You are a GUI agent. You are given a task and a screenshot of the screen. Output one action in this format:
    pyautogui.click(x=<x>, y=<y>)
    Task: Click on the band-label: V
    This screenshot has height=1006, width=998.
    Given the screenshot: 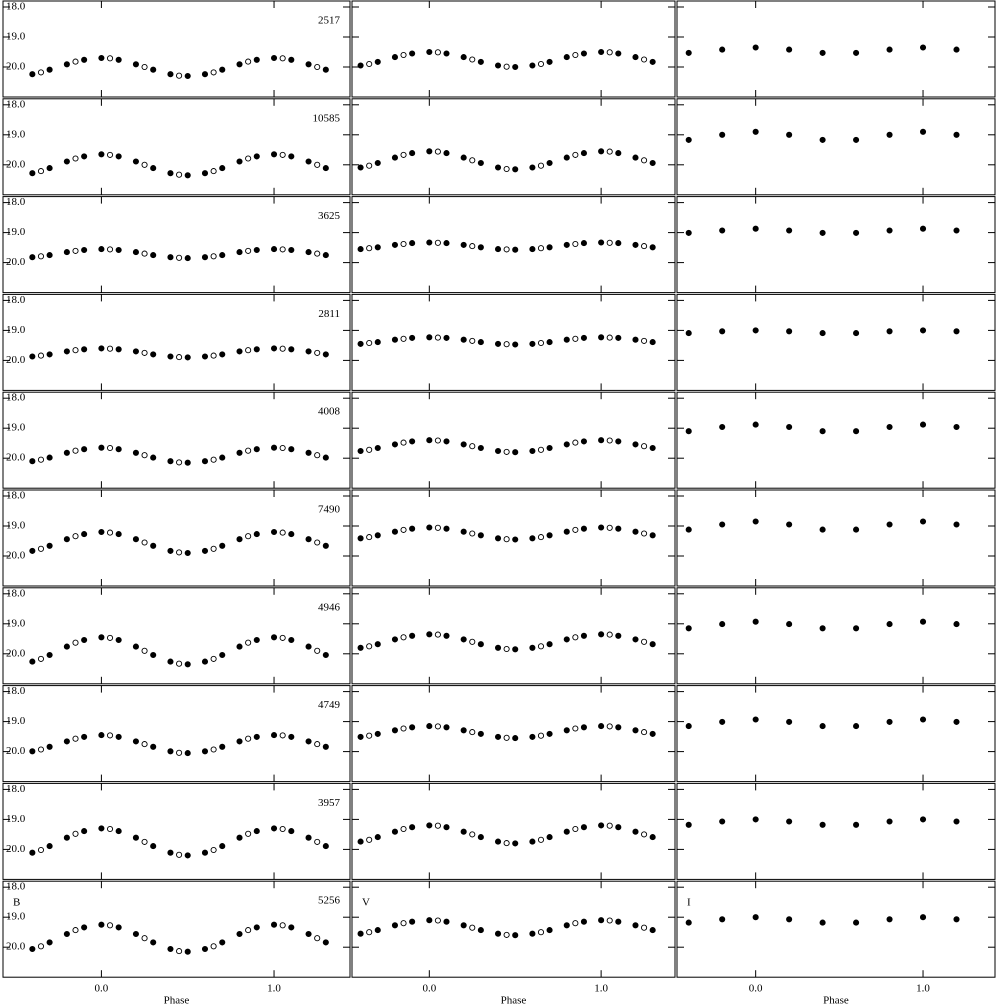 What is the action you would take?
    pyautogui.click(x=366, y=903)
    